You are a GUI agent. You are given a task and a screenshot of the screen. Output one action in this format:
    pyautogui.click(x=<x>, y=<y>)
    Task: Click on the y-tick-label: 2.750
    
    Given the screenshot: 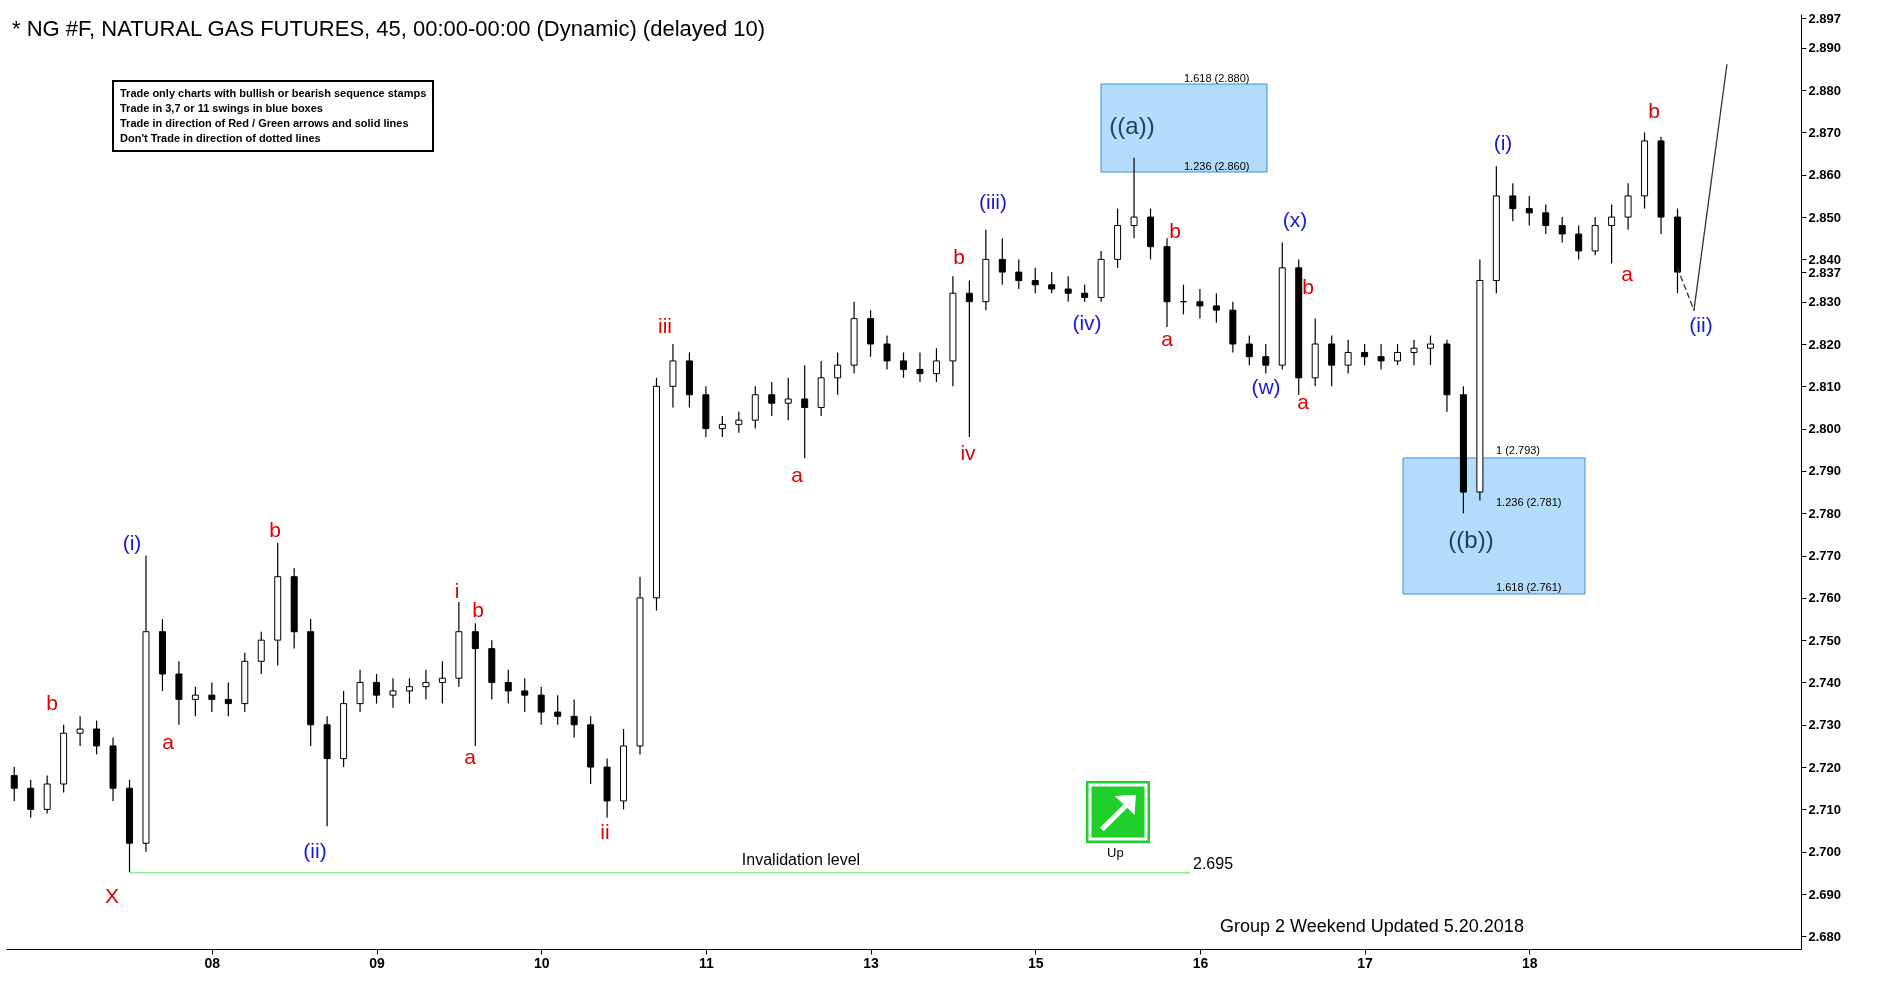 What is the action you would take?
    pyautogui.click(x=1825, y=640)
    